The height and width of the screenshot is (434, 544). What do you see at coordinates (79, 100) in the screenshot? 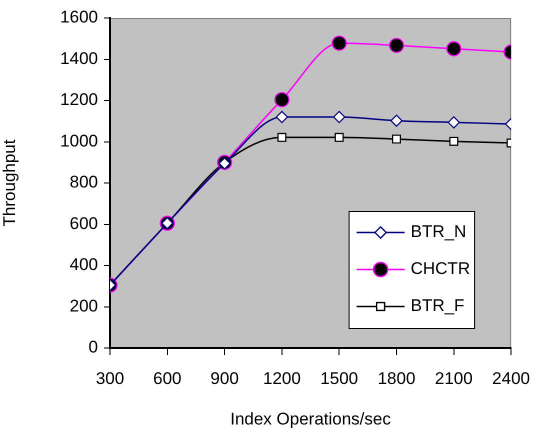
I see `y-tick-label: 1200` at bounding box center [79, 100].